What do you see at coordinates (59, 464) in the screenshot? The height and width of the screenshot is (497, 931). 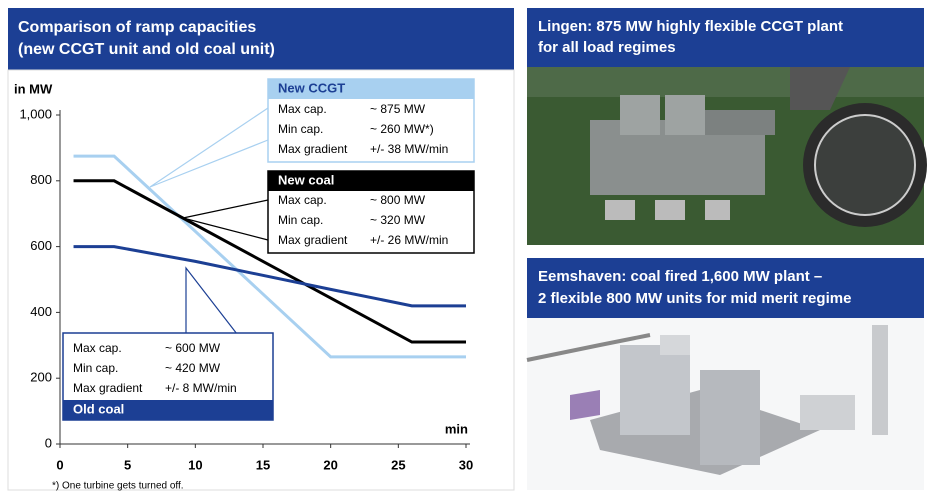 I see `x-tick-label: 0` at bounding box center [59, 464].